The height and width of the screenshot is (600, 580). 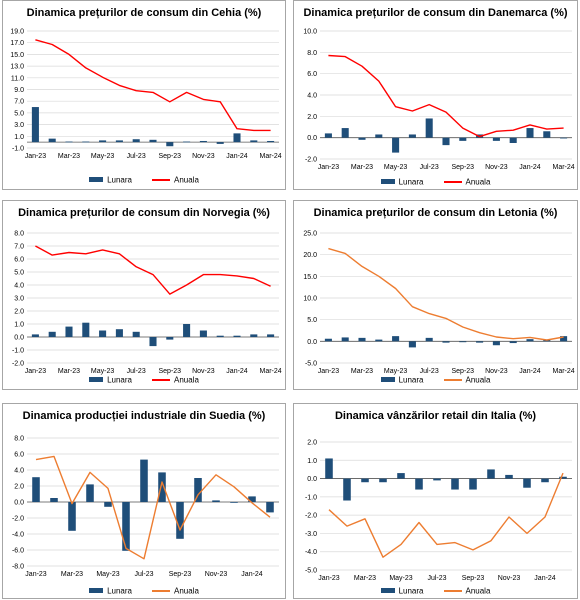 I want to click on y-tick-label: 0.0, so click(x=312, y=342).